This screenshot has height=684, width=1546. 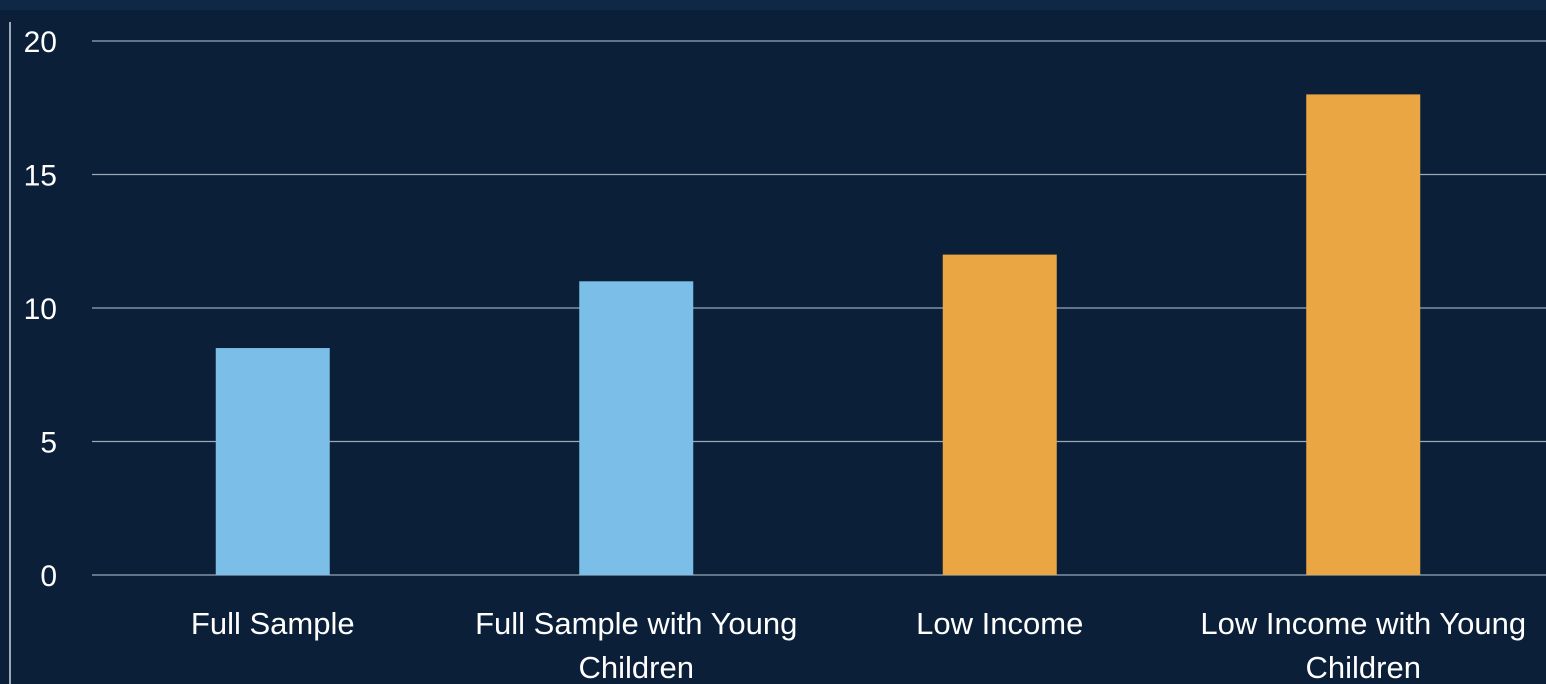 What do you see at coordinates (1363, 623) in the screenshot?
I see `x-category-label-line: Low Income with Young` at bounding box center [1363, 623].